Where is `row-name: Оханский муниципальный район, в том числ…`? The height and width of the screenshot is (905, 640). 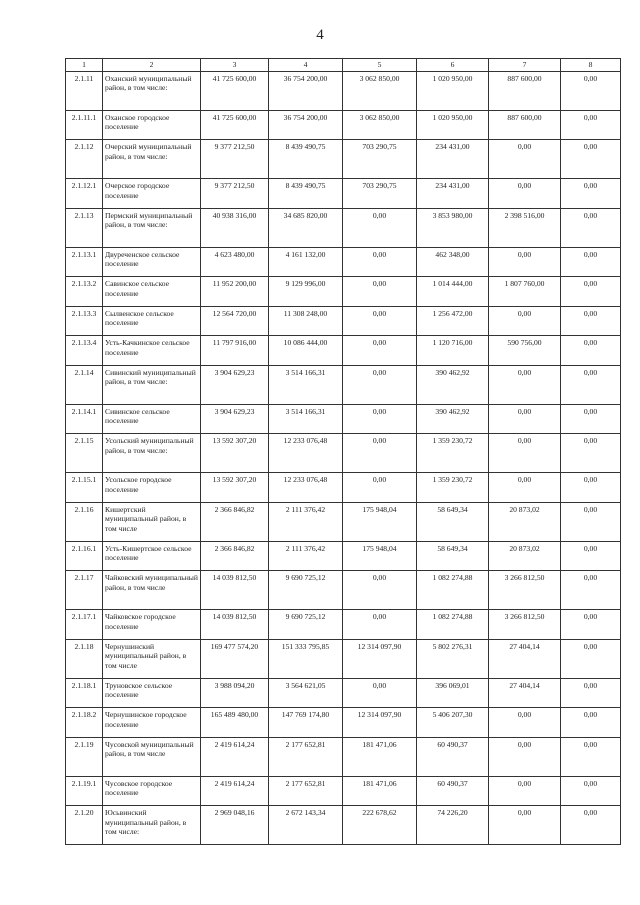
row-name: Оханский муниципальный район, в том числ… is located at coordinates (151, 90).